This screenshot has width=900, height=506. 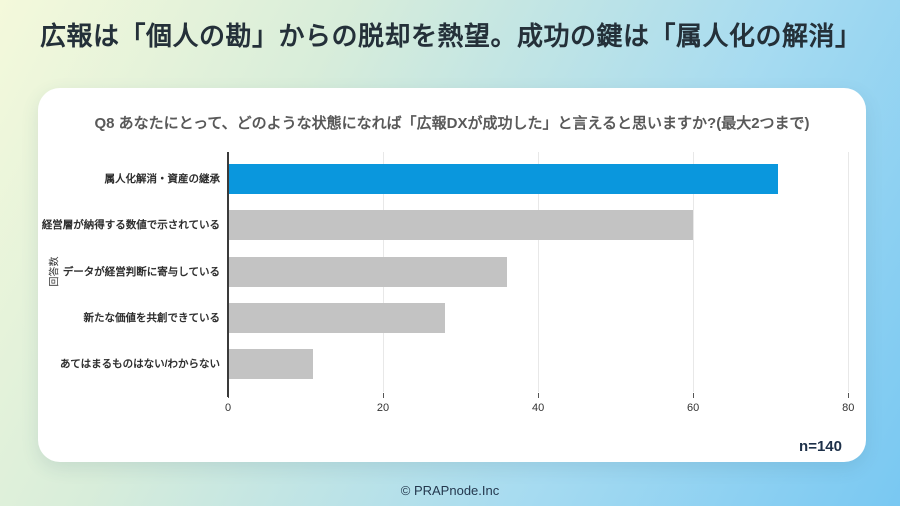 What do you see at coordinates (140, 364) in the screenshot?
I see `category-label: あてはまるものはない/わからない` at bounding box center [140, 364].